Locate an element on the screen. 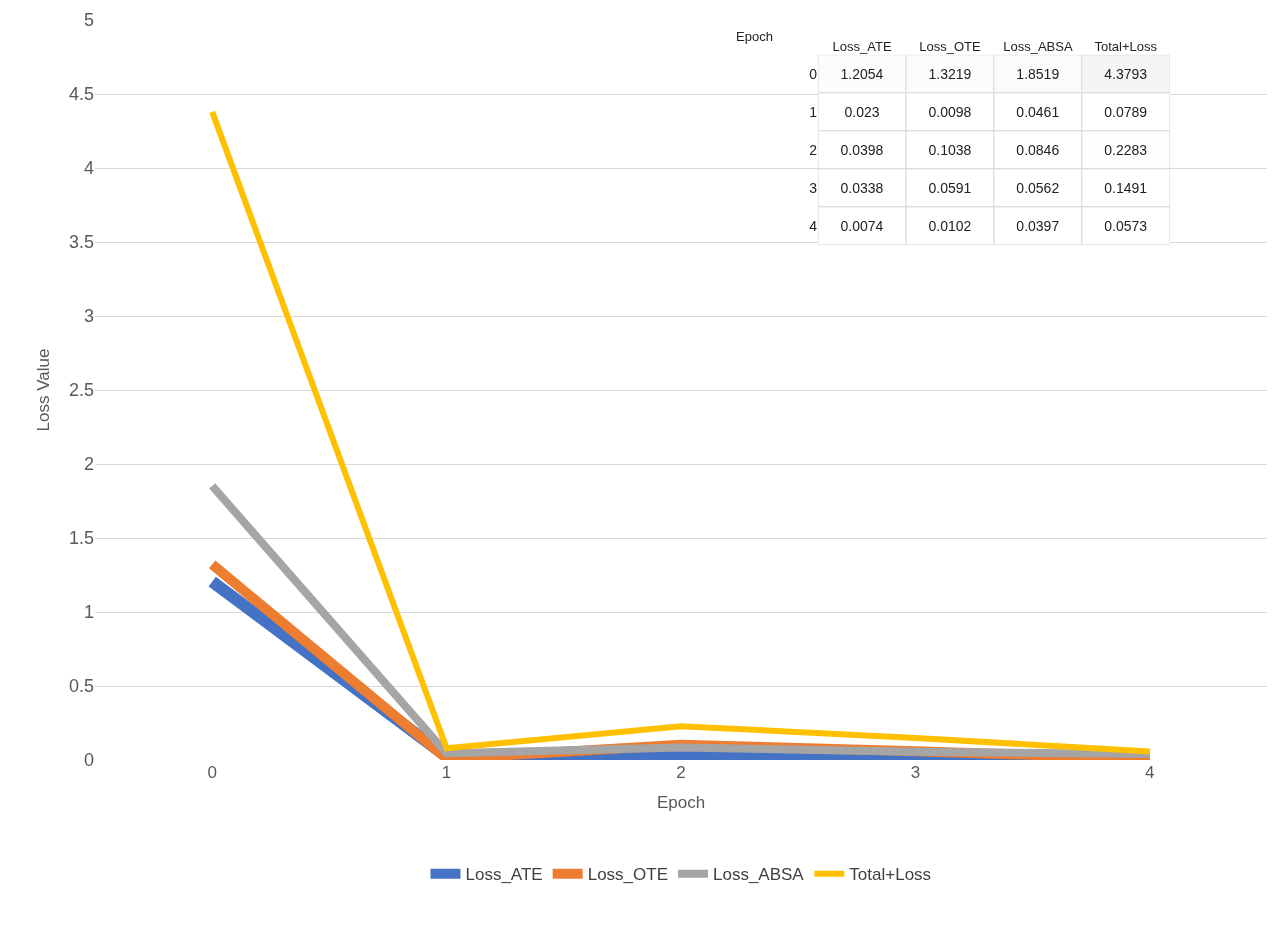 This screenshot has height=930, width=1277. data-label: 0.0102 is located at coordinates (950, 225).